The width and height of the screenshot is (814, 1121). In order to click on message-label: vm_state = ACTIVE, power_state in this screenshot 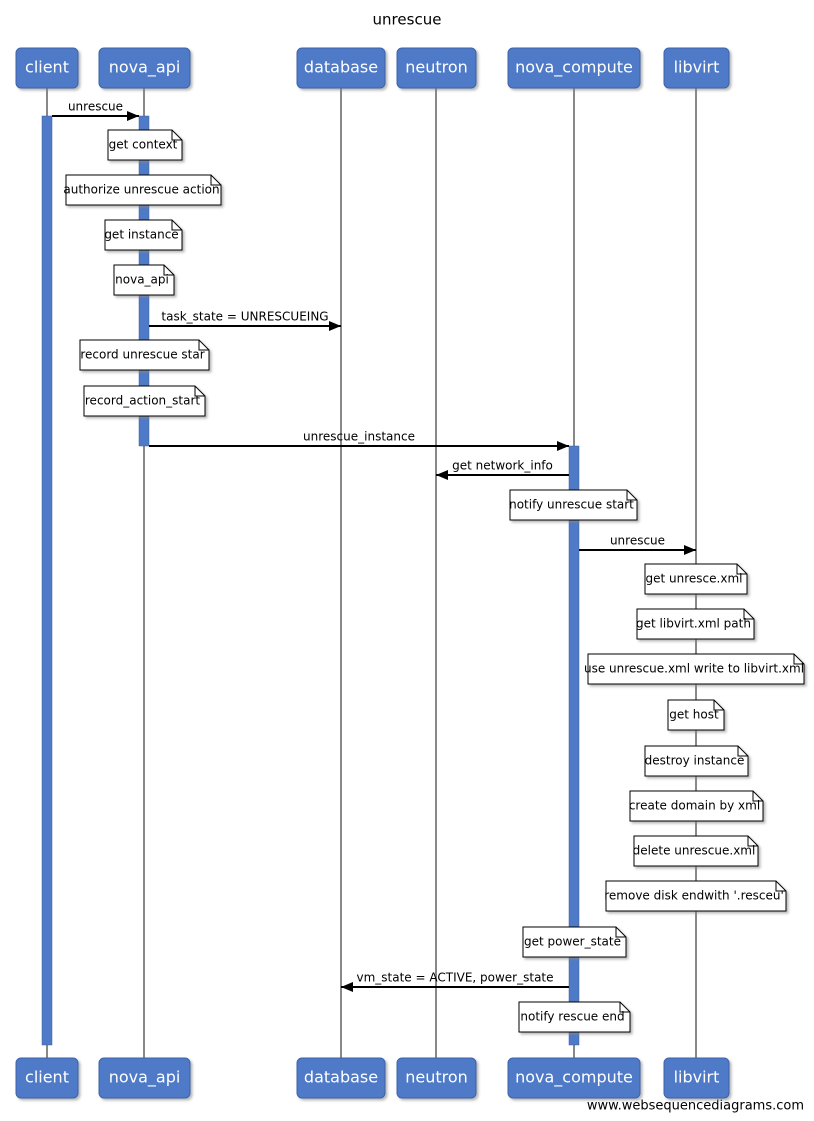, I will do `click(454, 978)`.